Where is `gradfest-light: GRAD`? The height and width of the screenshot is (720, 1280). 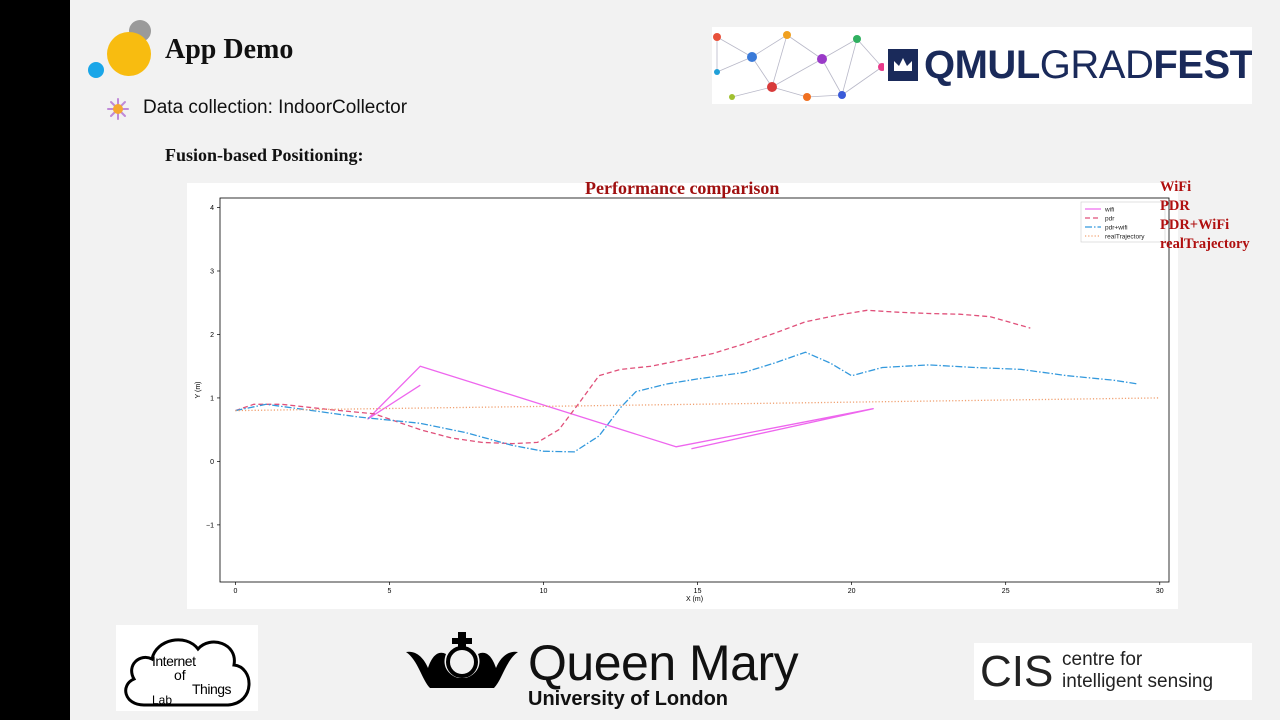
gradfest-light: GRAD is located at coordinates (1096, 65).